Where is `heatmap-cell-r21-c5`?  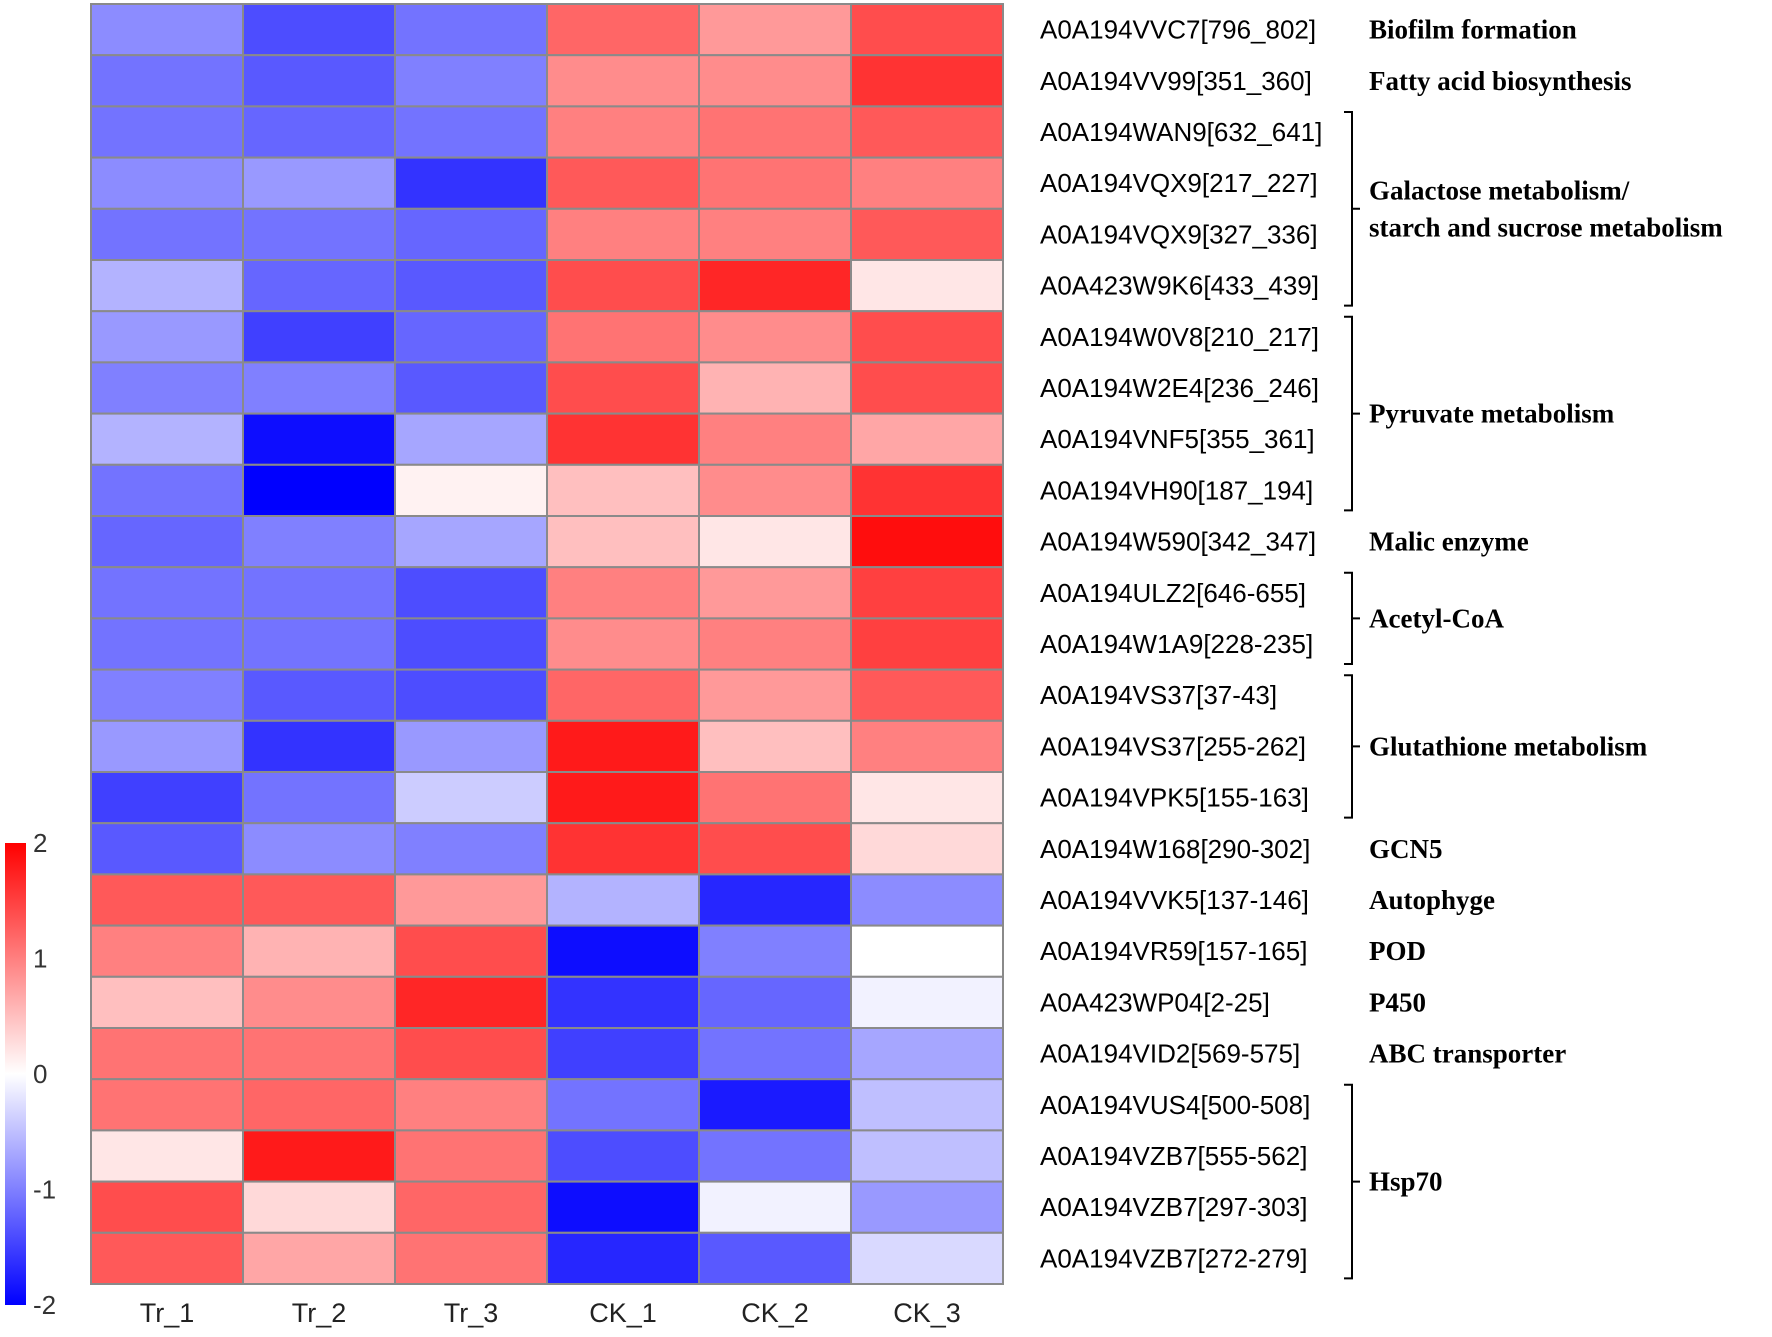
heatmap-cell-r21-c5 is located at coordinates (775, 1054).